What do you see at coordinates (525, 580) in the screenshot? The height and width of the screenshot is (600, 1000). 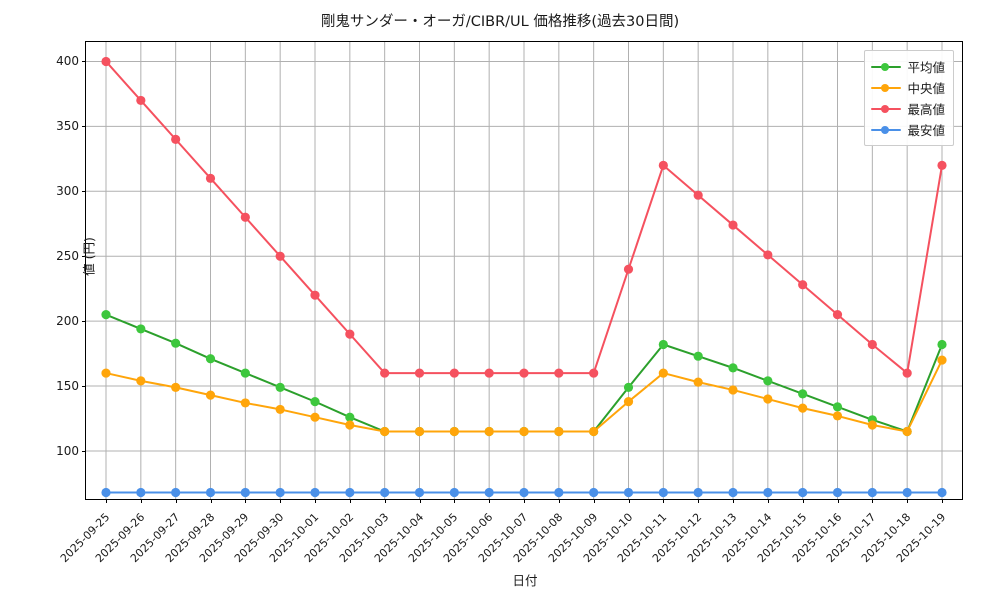 I see `x-axis-label: 日付` at bounding box center [525, 580].